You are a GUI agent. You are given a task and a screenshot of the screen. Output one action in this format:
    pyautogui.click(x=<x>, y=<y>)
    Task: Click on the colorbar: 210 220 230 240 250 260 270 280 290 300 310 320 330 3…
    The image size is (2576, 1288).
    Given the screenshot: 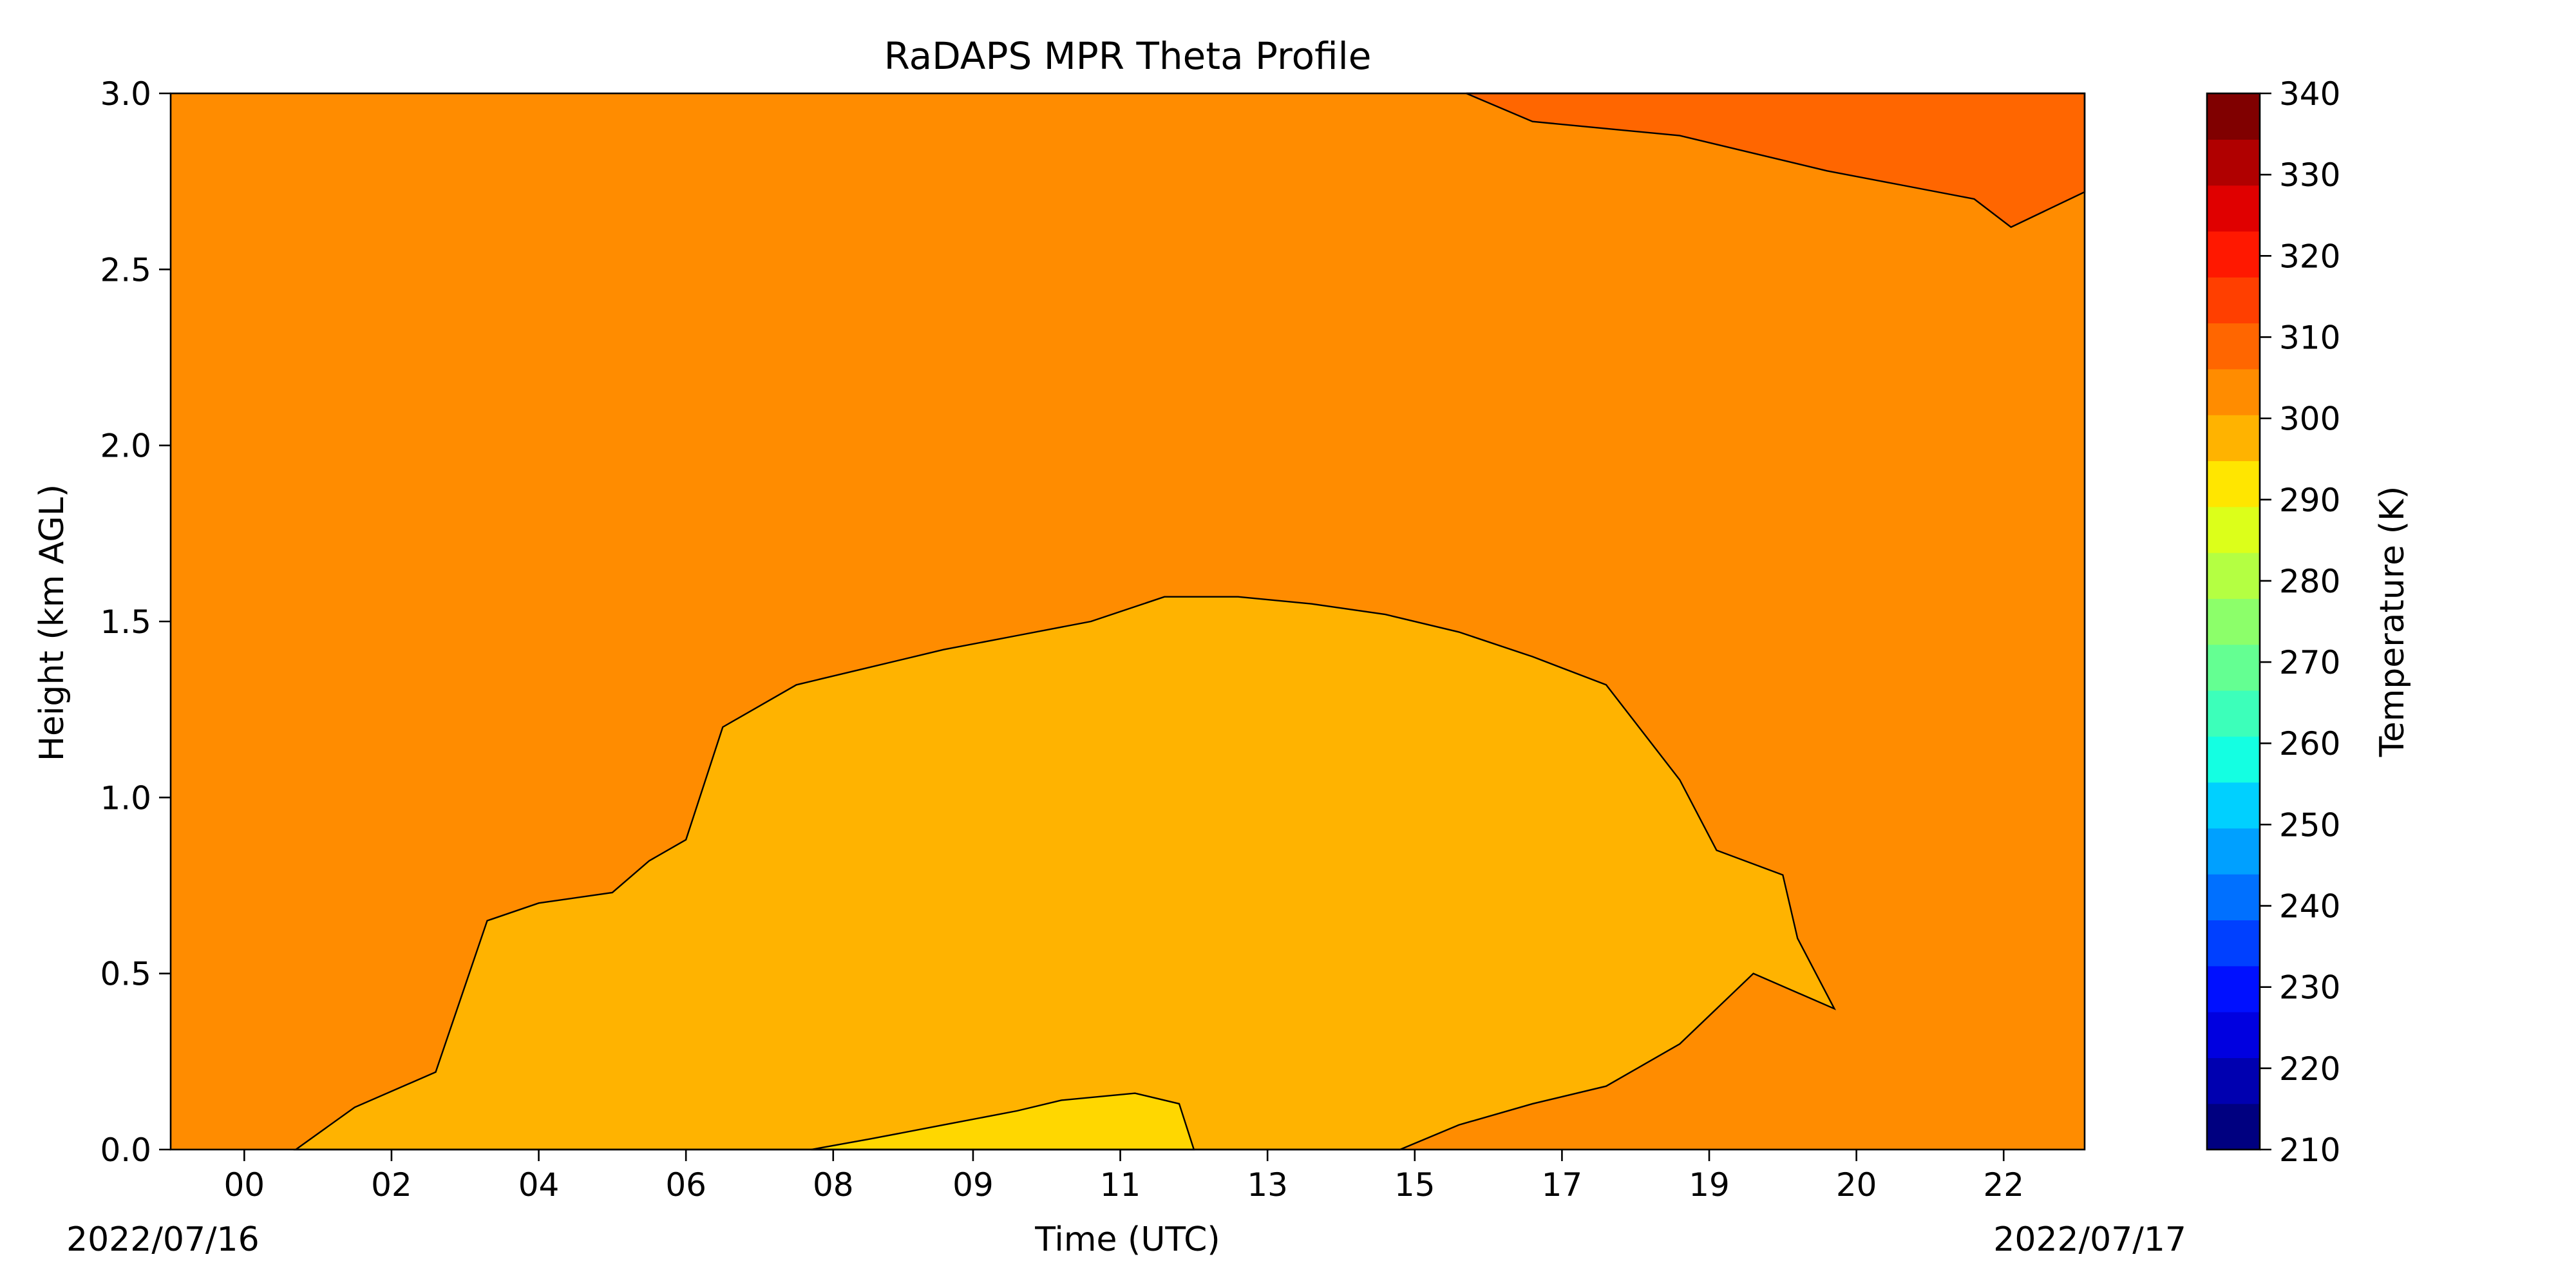 What is the action you would take?
    pyautogui.click(x=2273, y=622)
    